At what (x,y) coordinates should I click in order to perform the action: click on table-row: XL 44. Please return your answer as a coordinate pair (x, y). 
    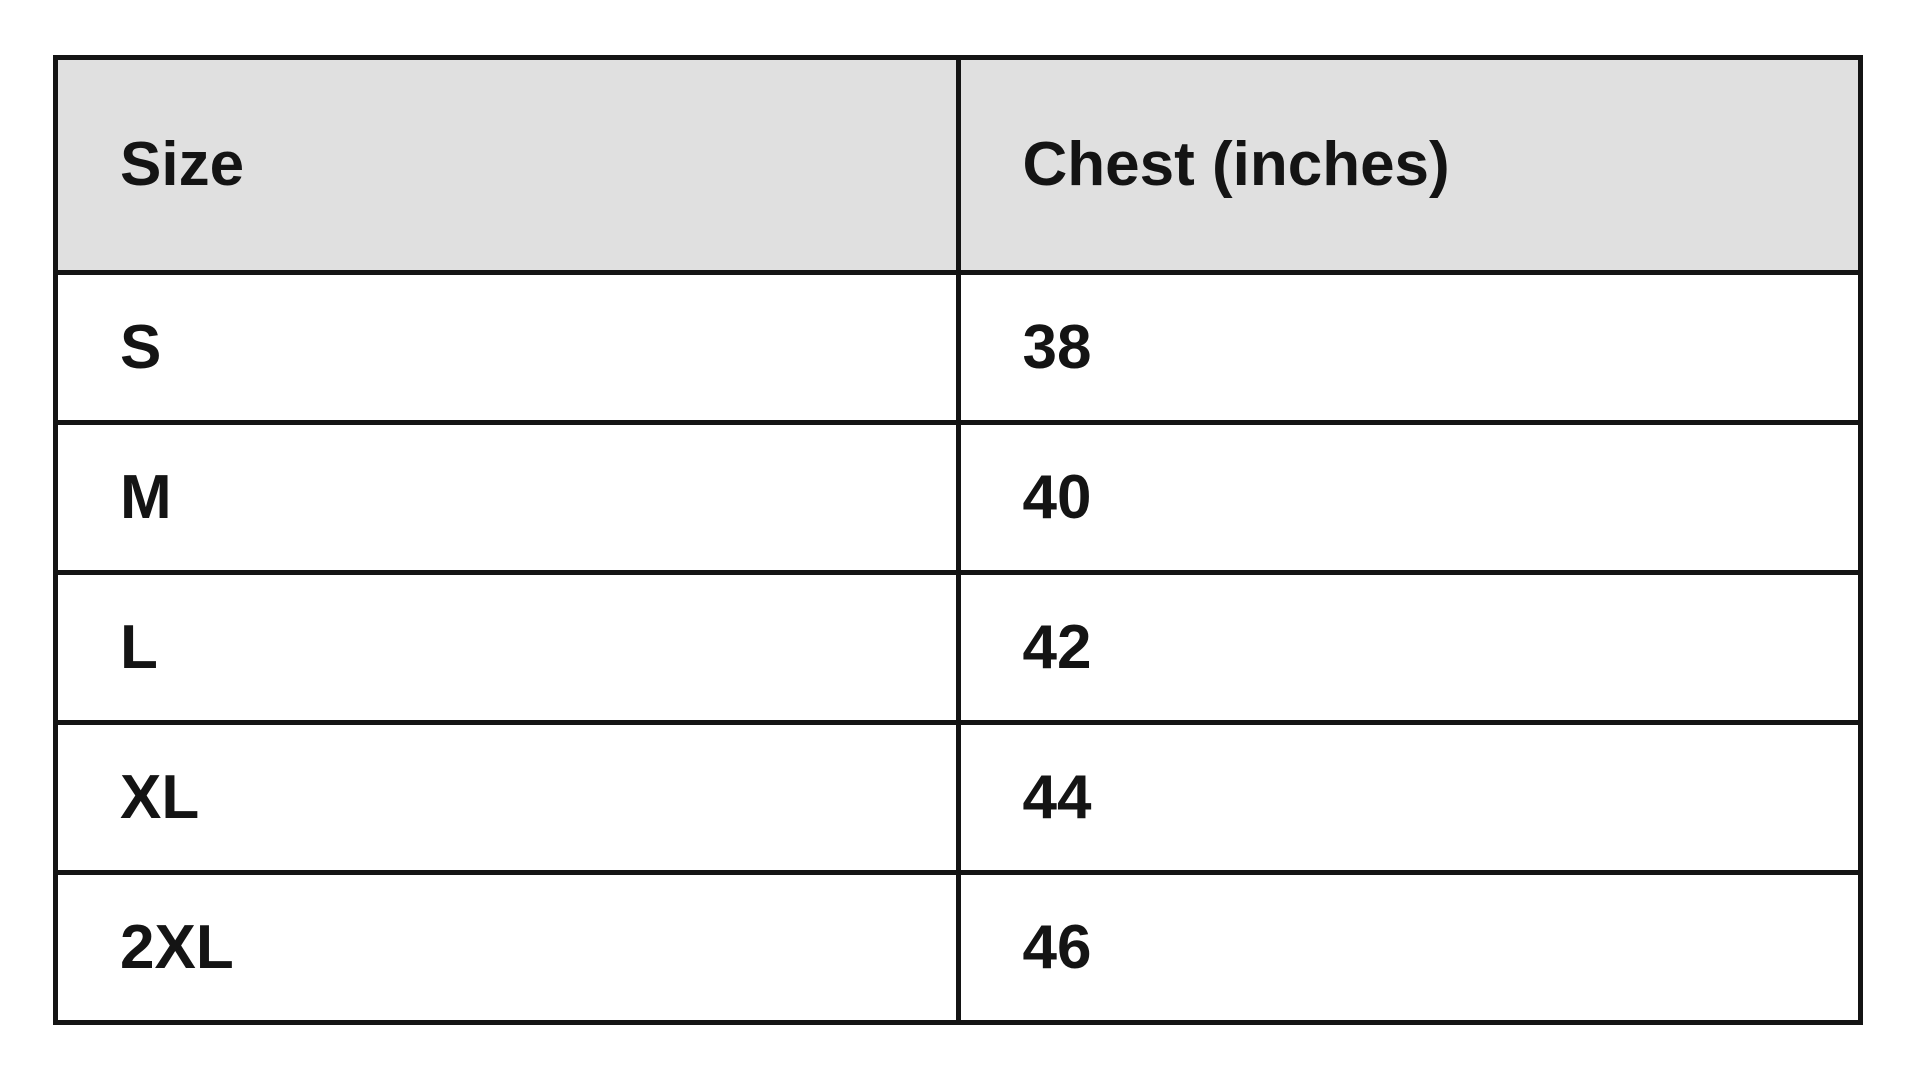
    Looking at the image, I should click on (958, 797).